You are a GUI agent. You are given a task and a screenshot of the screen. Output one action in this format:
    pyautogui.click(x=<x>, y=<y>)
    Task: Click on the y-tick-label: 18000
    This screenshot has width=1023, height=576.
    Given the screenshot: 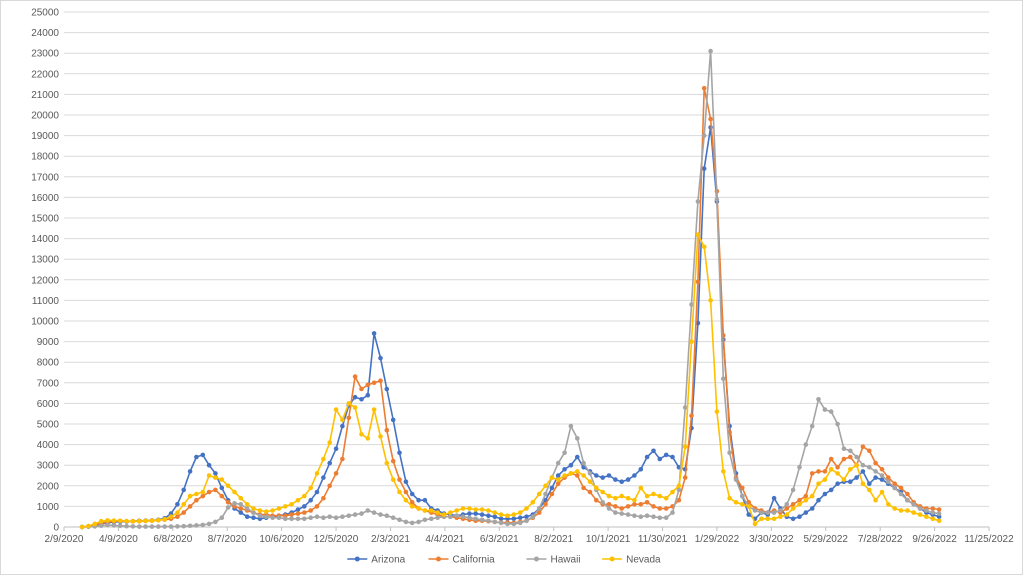 What is the action you would take?
    pyautogui.click(x=45, y=157)
    